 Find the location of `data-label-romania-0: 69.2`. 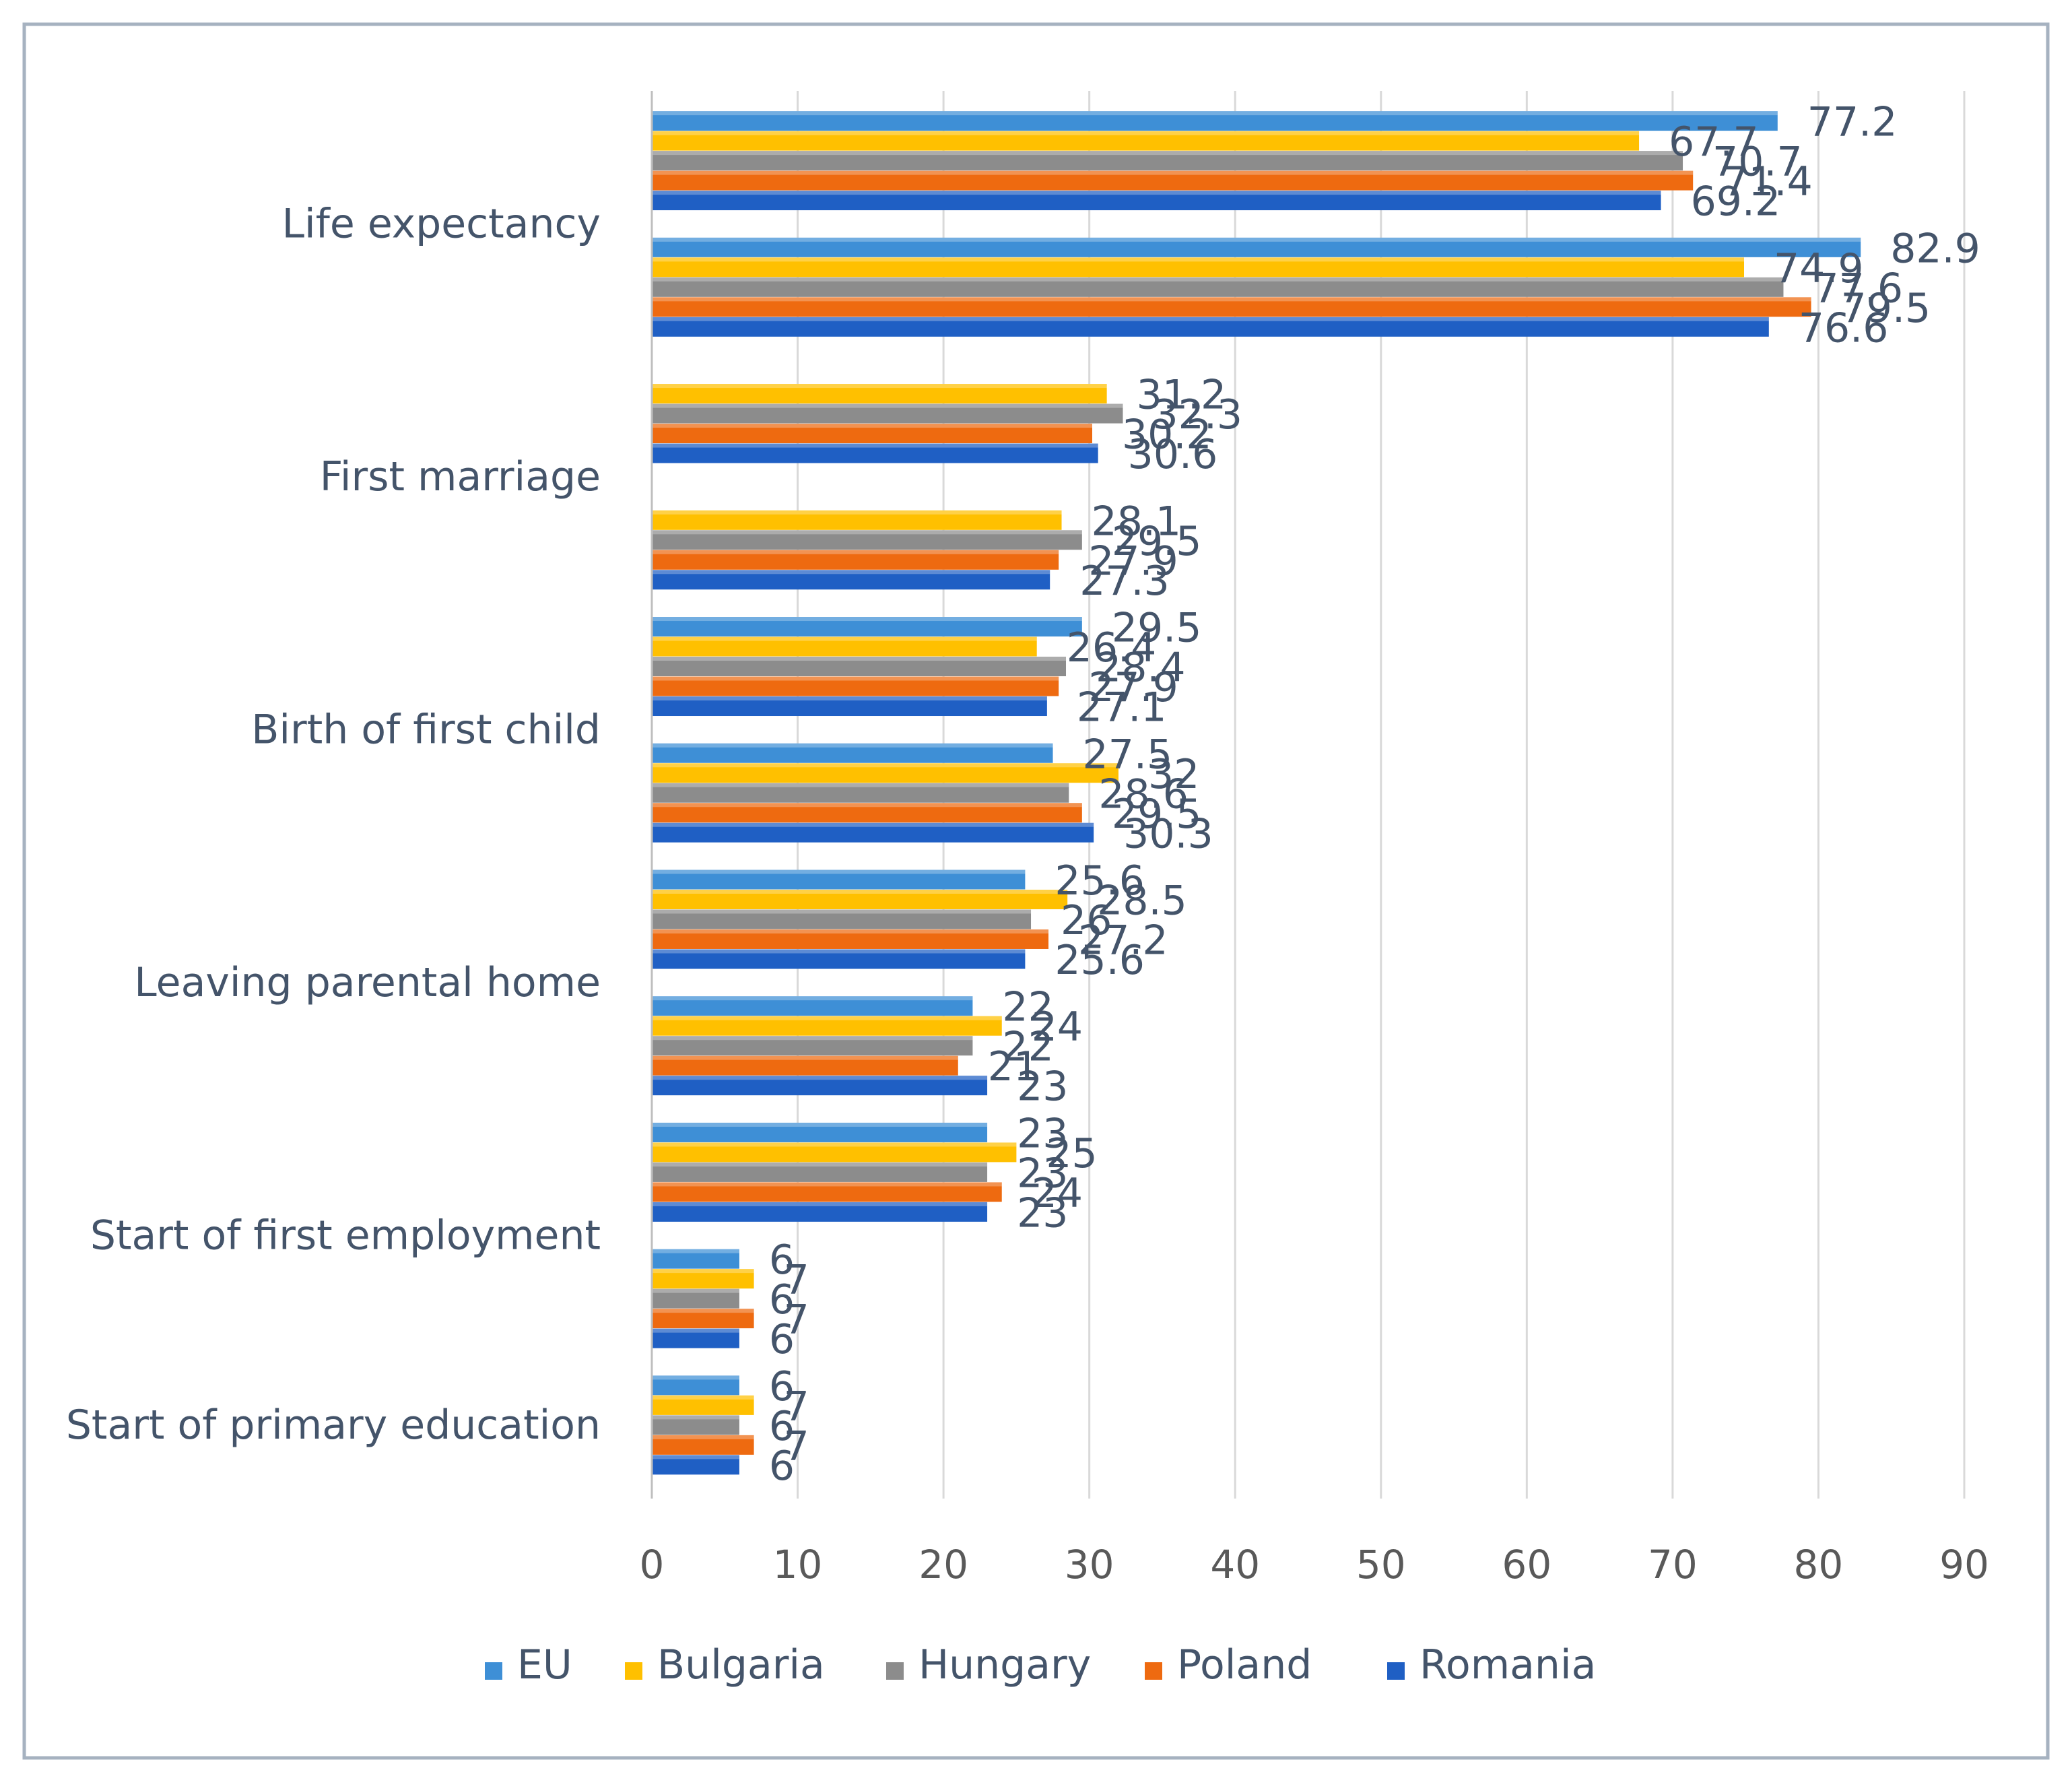

data-label-romania-0: 69.2 is located at coordinates (1736, 202).